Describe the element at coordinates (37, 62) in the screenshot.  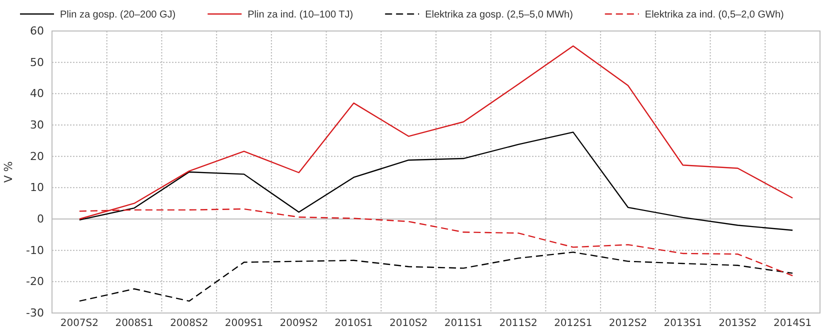
I see `y-tick-label: 50` at that location.